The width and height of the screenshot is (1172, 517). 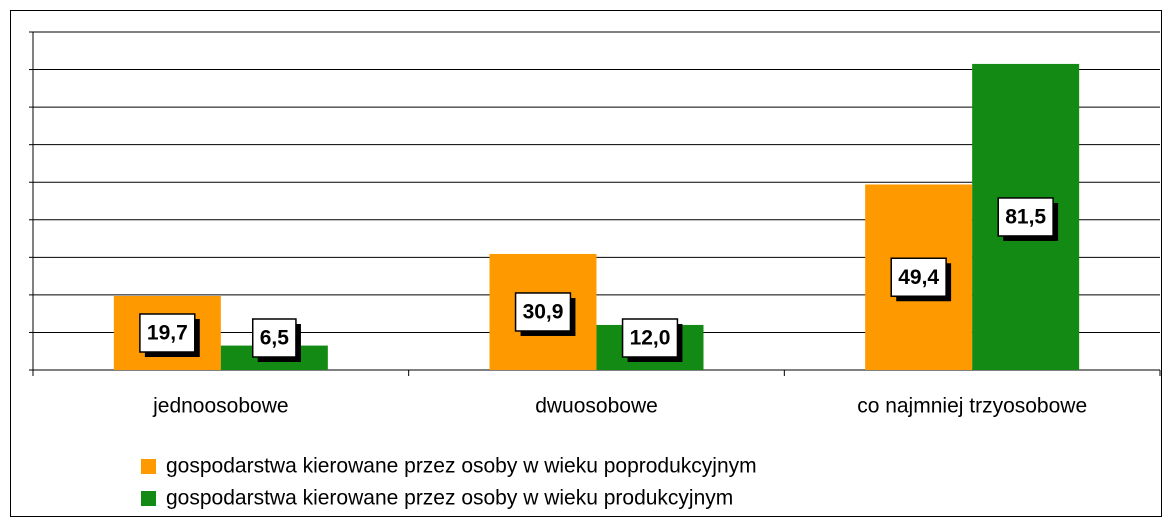 I want to click on x-tick-label: co najmniej trzyosobowe, so click(x=972, y=406).